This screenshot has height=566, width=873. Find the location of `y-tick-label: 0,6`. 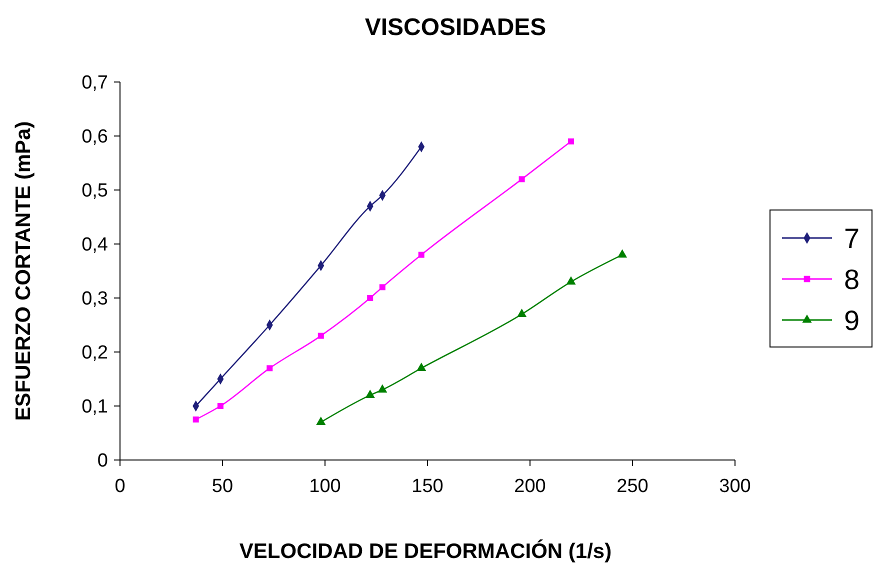

y-tick-label: 0,6 is located at coordinates (95, 137).